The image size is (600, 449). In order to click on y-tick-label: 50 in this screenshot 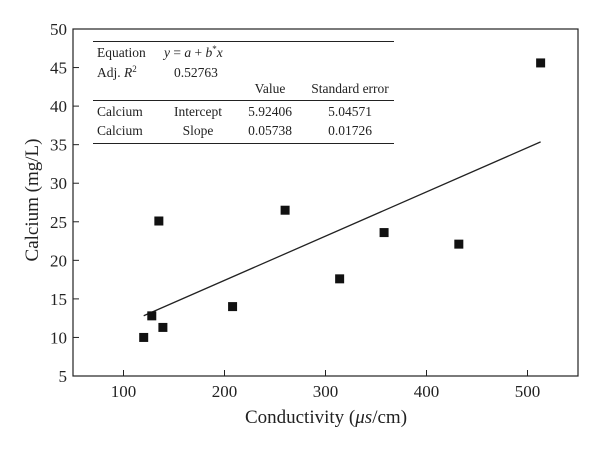, I will do `click(58, 29)`.